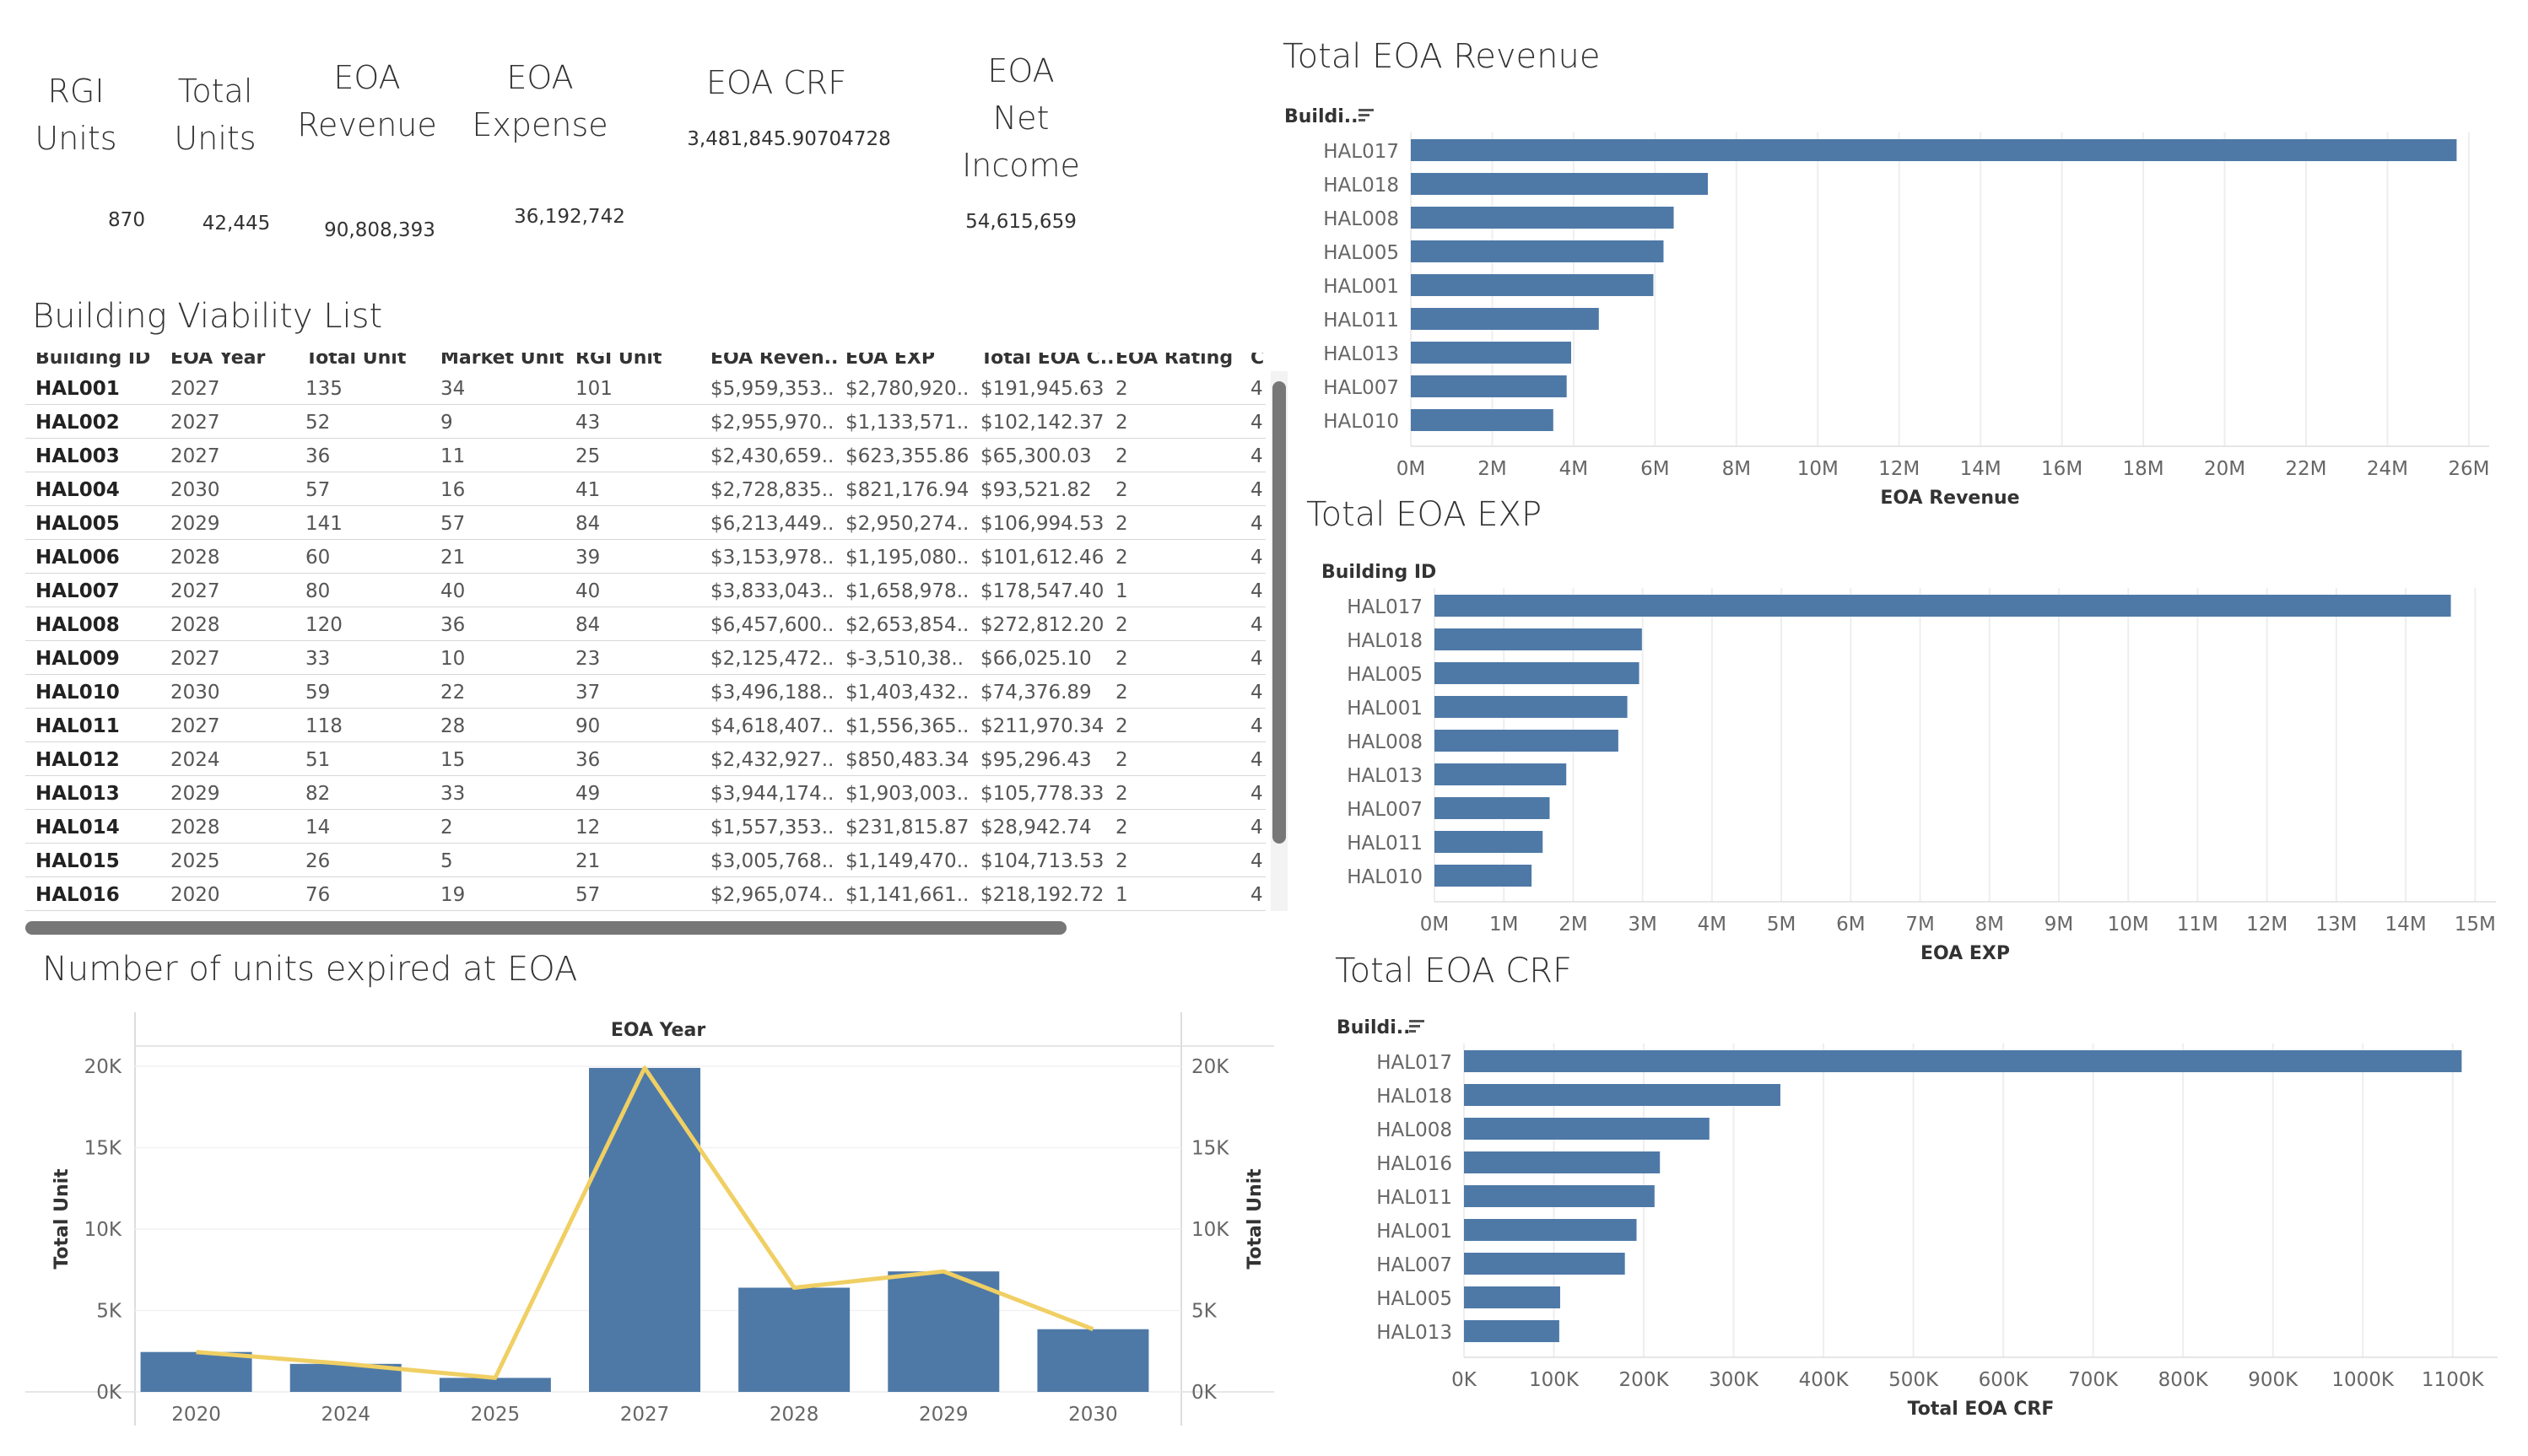 Image resolution: width=2528 pixels, height=1456 pixels. What do you see at coordinates (78, 389) in the screenshot?
I see `table-cell: HAL001` at bounding box center [78, 389].